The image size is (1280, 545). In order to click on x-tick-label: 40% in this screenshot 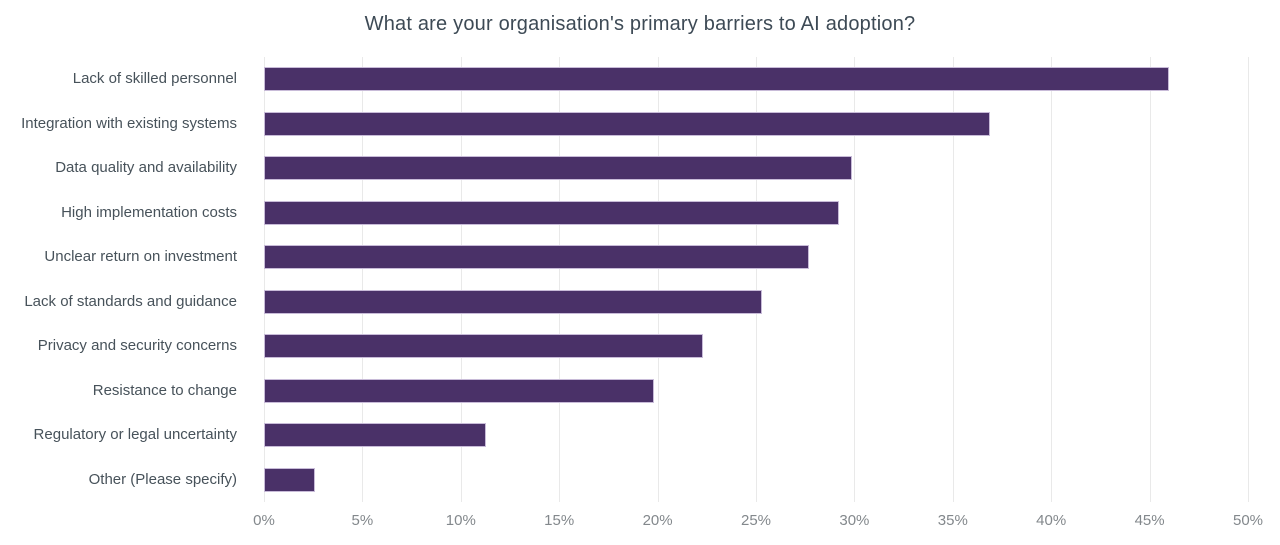, I will do `click(1051, 520)`.